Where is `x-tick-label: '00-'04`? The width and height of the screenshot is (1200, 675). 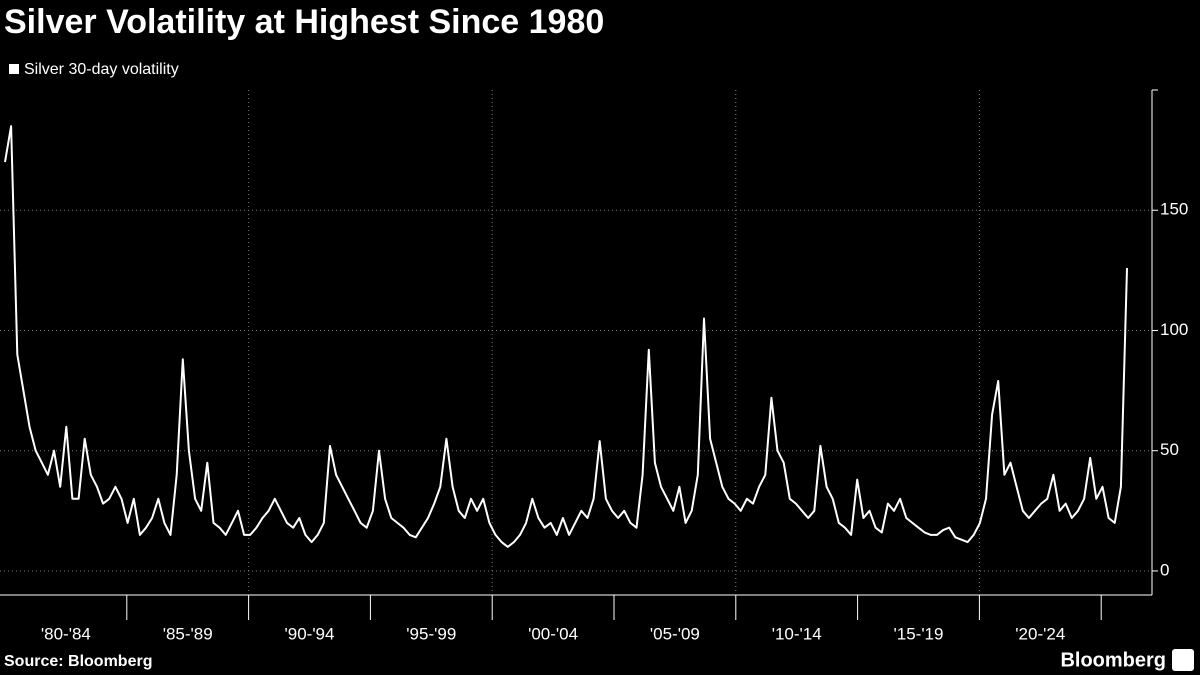 x-tick-label: '00-'04 is located at coordinates (553, 633).